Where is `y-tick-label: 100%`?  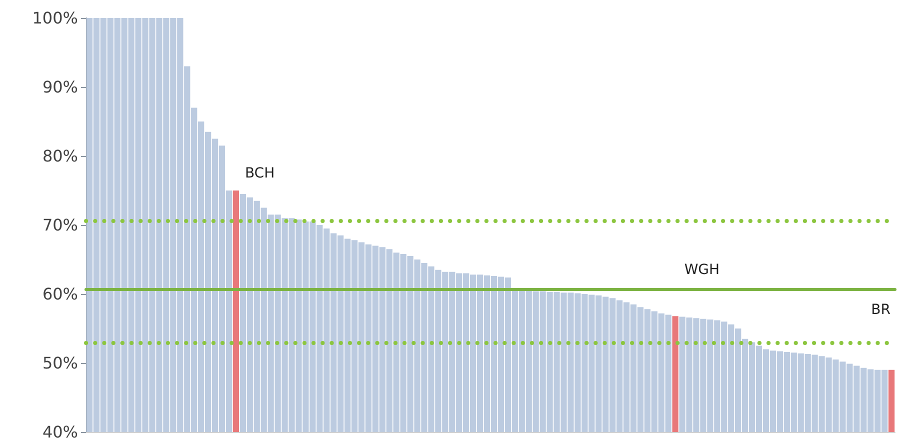
y-tick-label: 100% is located at coordinates (55, 18).